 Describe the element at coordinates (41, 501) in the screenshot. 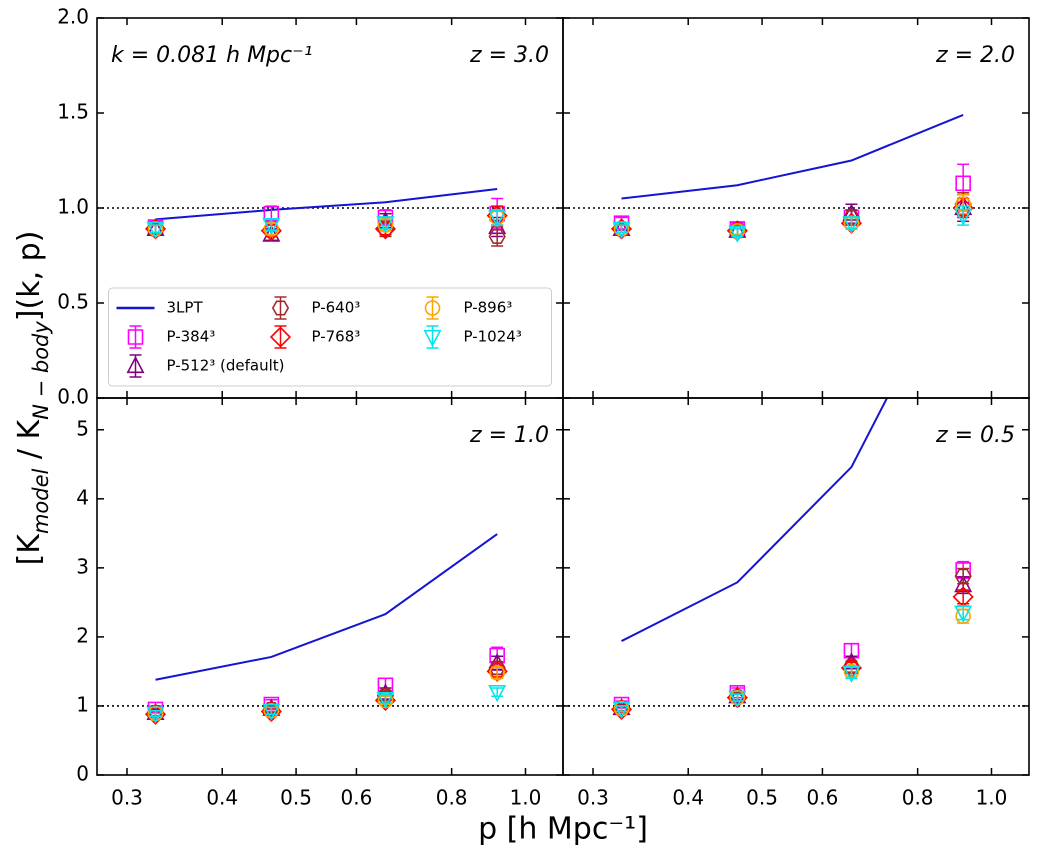

I see `y-axis-label-part: model` at that location.